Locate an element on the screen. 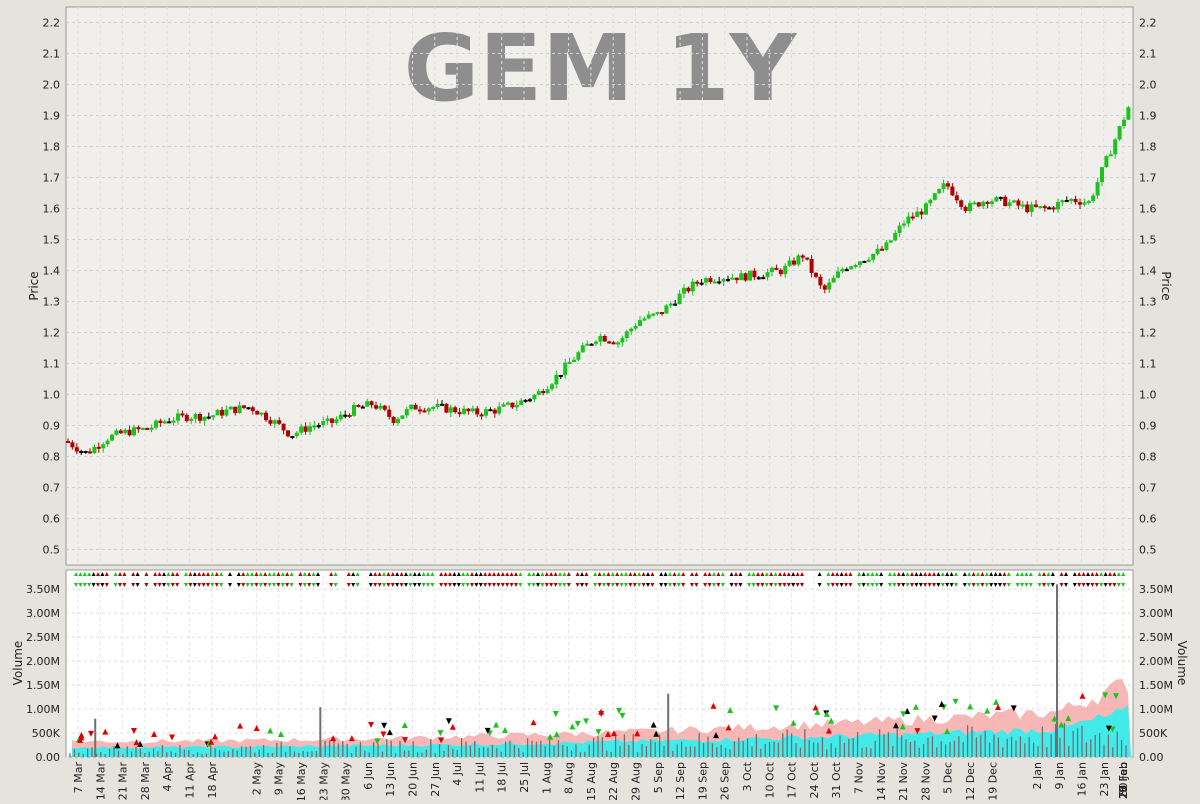 The height and width of the screenshot is (804, 1200). x-tick-label: 11 Apr is located at coordinates (190, 780).